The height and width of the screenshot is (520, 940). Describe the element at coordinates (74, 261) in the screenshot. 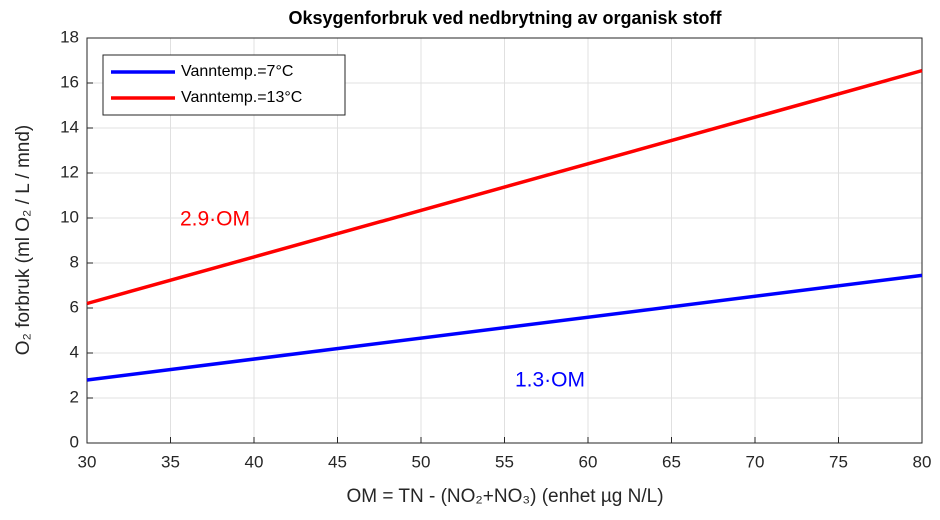

I see `y-tick-label: 8` at that location.